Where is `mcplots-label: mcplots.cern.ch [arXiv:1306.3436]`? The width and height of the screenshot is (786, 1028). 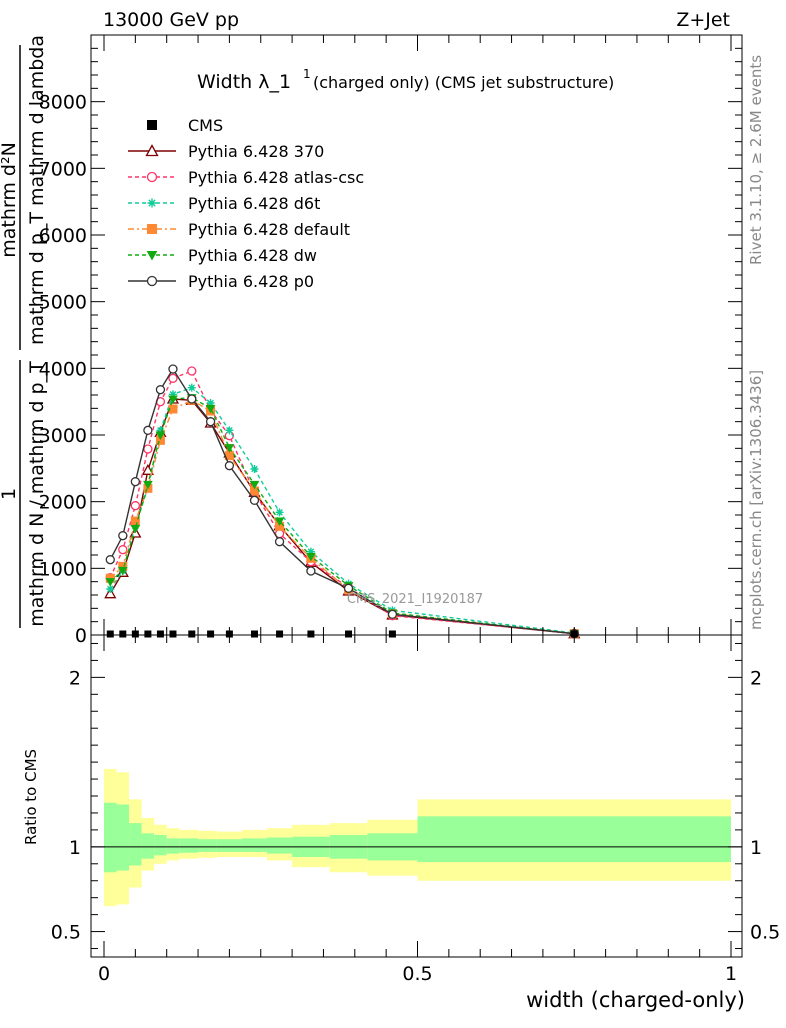
mcplots-label: mcplots.cern.ch [arXiv:1306.3436] is located at coordinates (756, 500).